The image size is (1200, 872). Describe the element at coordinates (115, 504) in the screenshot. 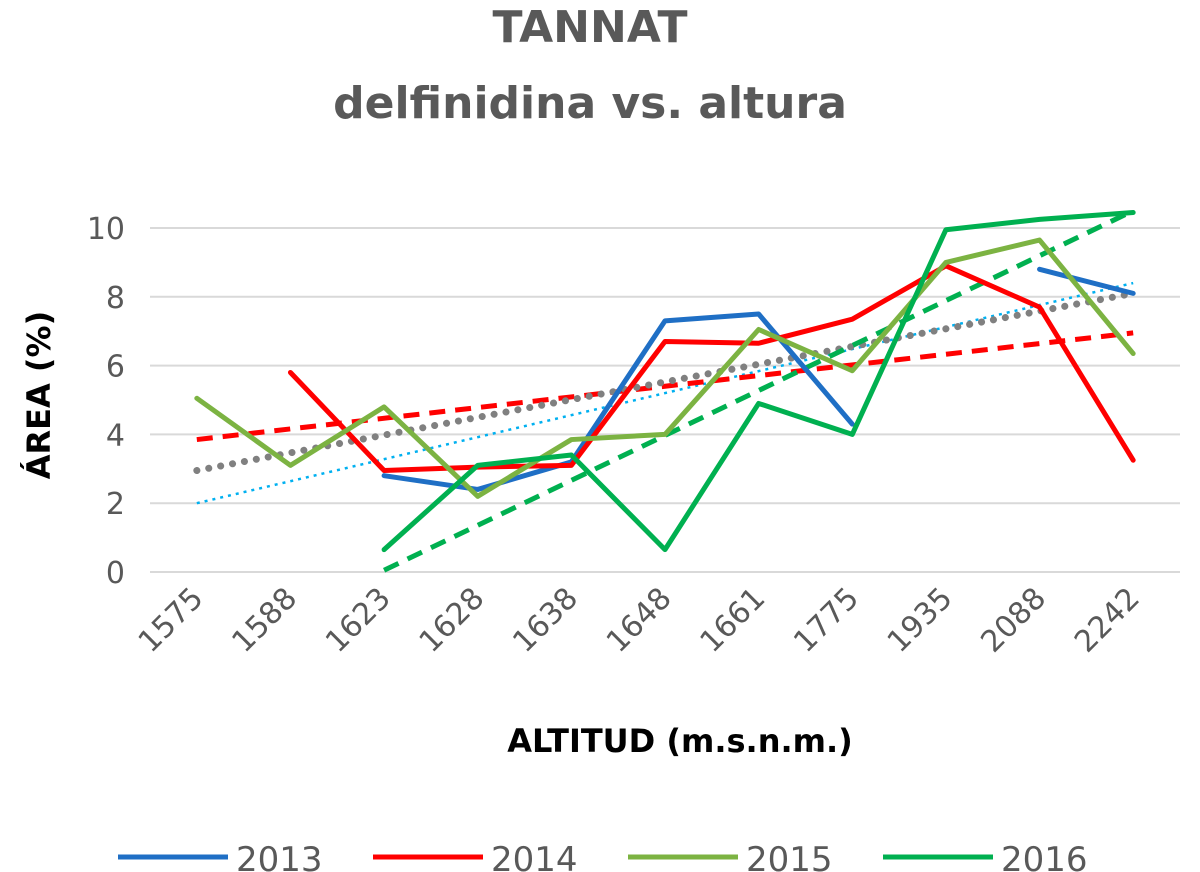

I see `y-tick-label: 2` at that location.